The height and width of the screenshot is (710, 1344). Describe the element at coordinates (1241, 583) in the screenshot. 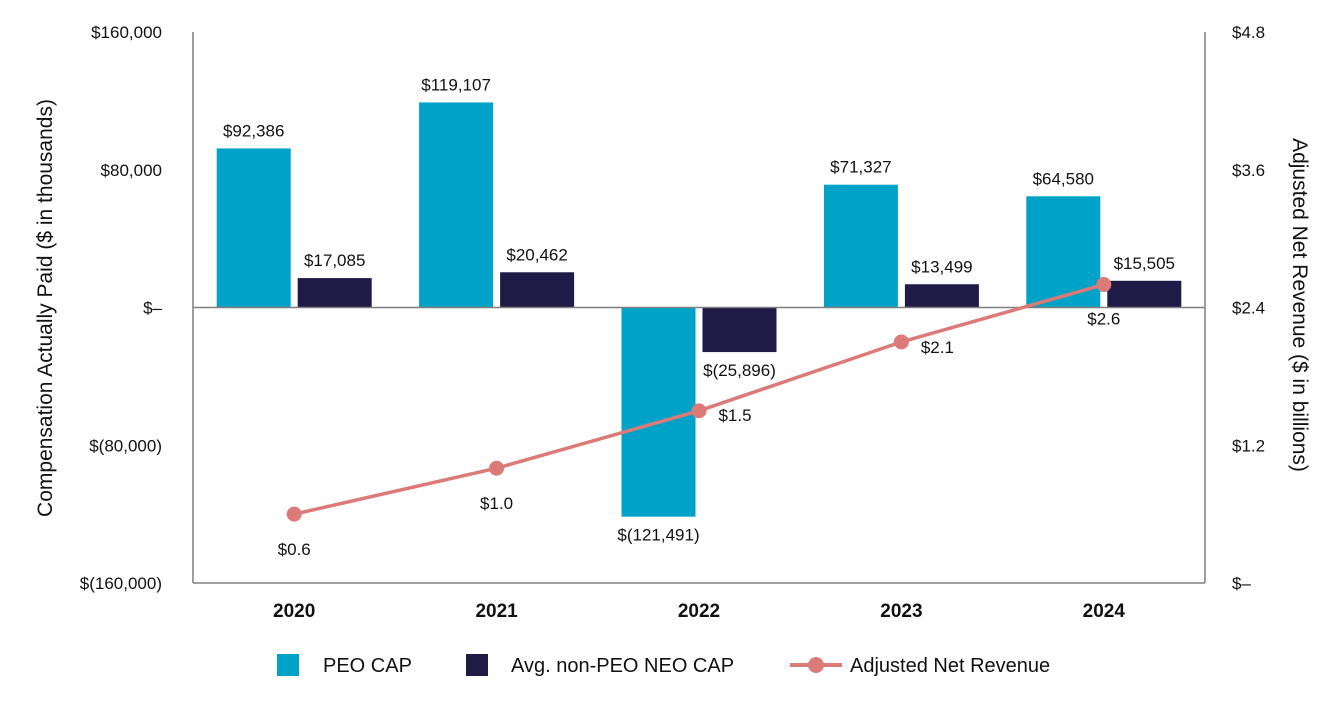

I see `right-tick-label: $–` at that location.